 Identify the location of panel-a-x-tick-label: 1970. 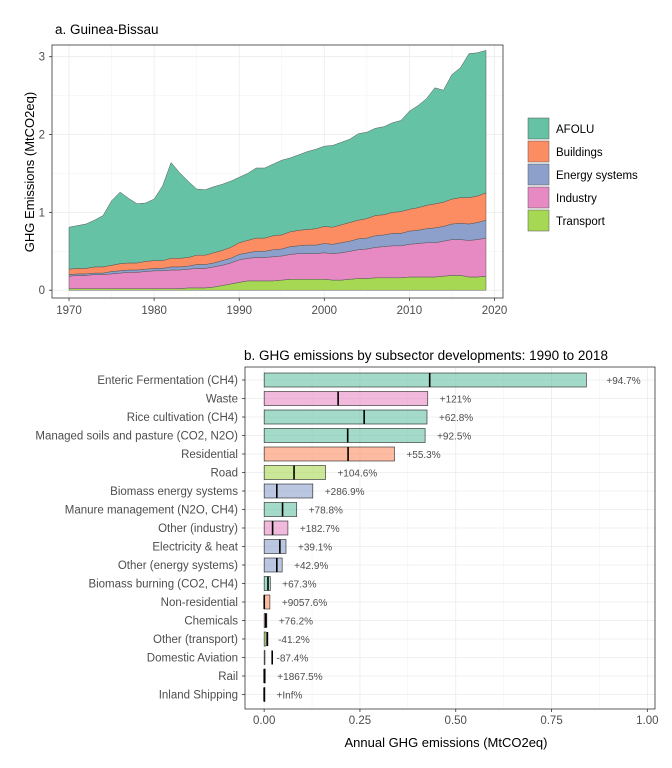
(69, 311).